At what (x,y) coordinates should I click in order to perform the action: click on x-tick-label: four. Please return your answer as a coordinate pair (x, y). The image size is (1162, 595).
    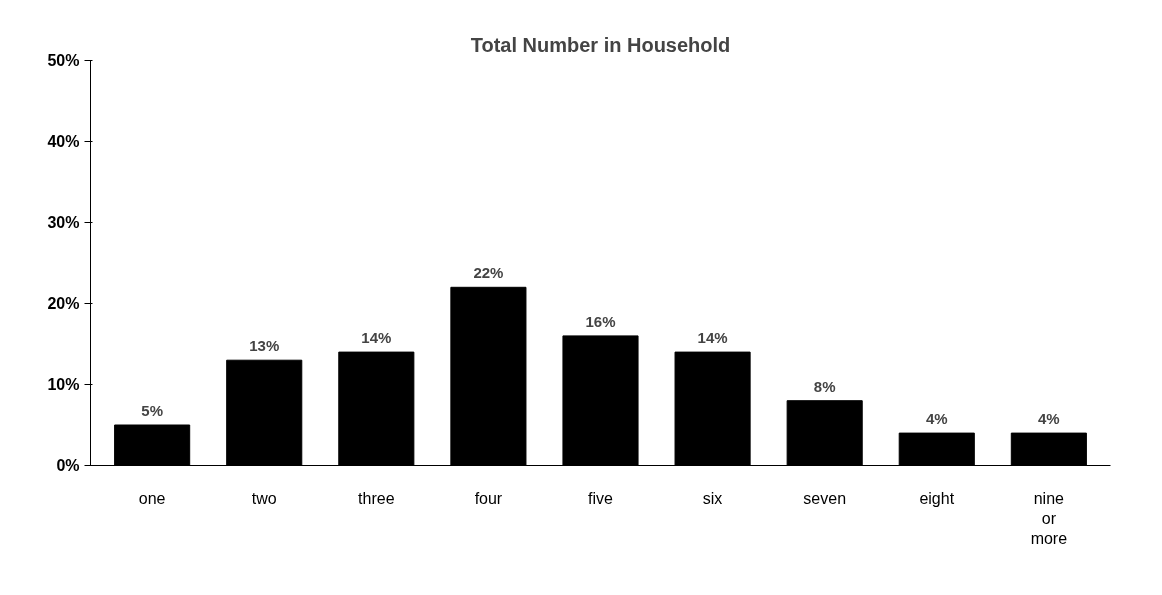
    Looking at the image, I should click on (488, 498).